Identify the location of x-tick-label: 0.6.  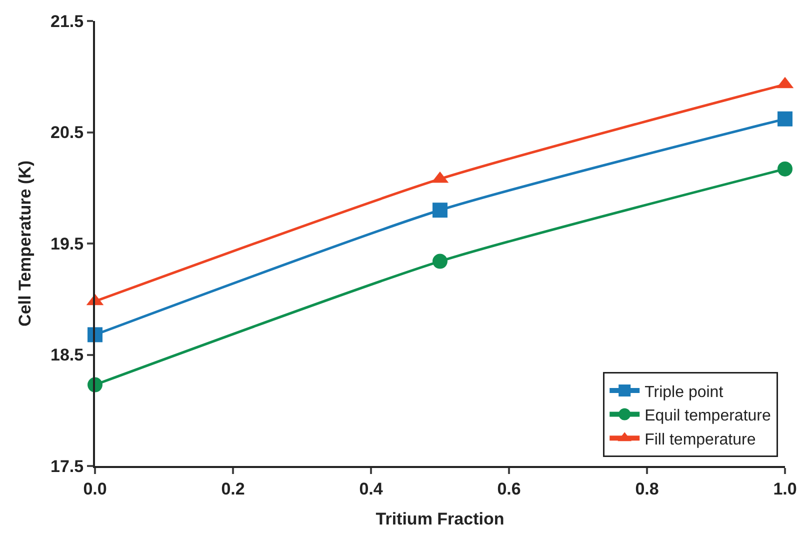
(509, 488).